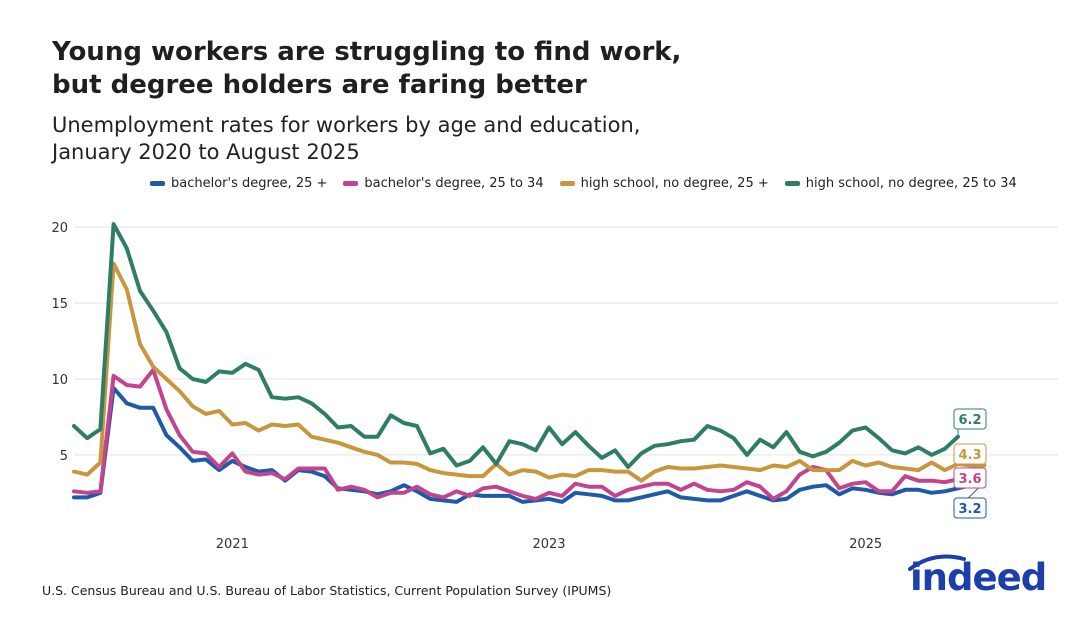 Image resolution: width=1087 pixels, height=633 pixels. Describe the element at coordinates (59, 342) in the screenshot. I see `y-axis: 5 10 15 20` at that location.